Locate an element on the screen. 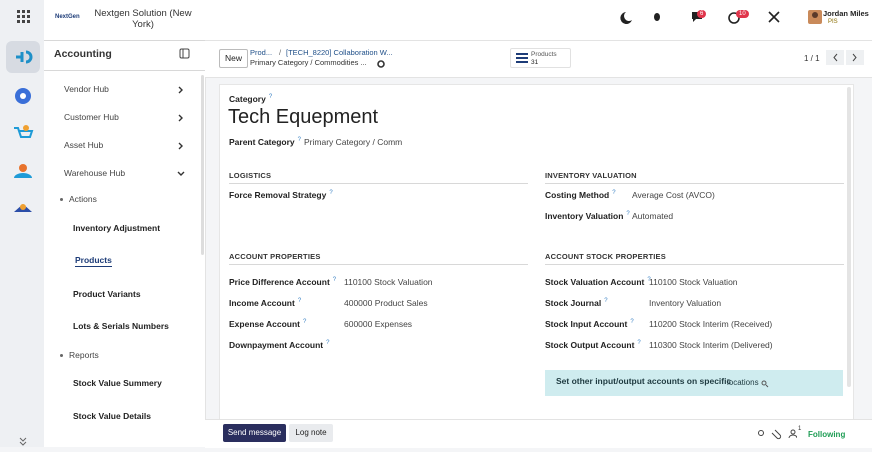 The width and height of the screenshot is (872, 452). menu-section: Actions is located at coordinates (83, 199).